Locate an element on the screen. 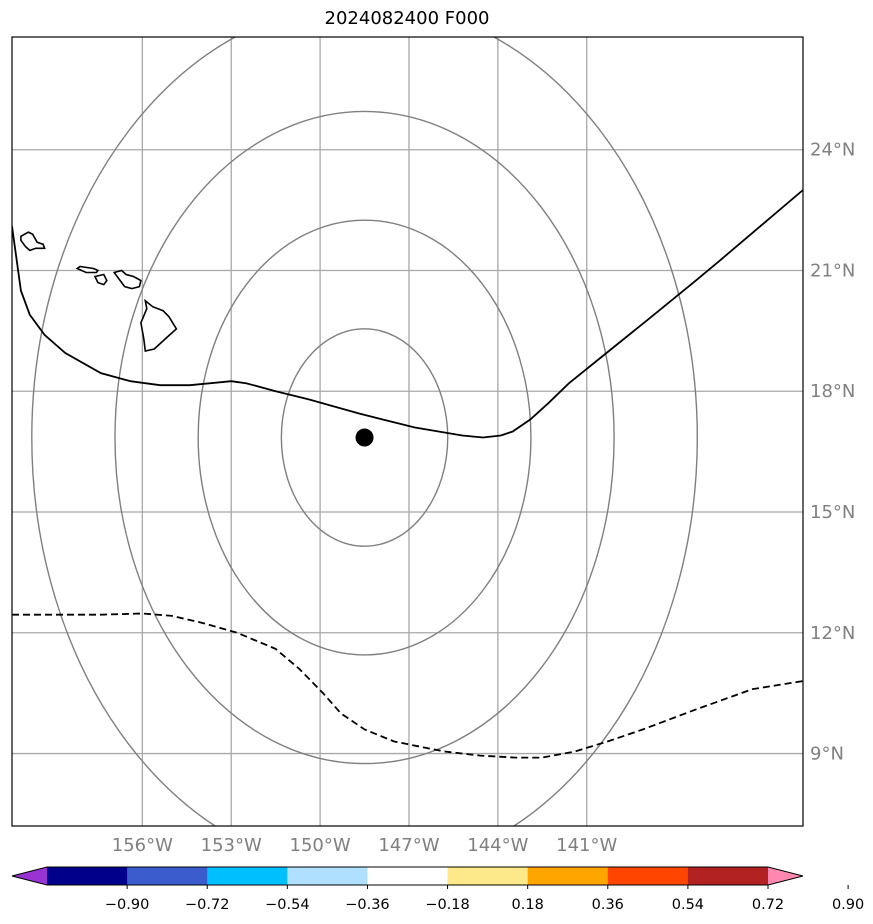  dashed-contour-line is located at coordinates (407, 685).